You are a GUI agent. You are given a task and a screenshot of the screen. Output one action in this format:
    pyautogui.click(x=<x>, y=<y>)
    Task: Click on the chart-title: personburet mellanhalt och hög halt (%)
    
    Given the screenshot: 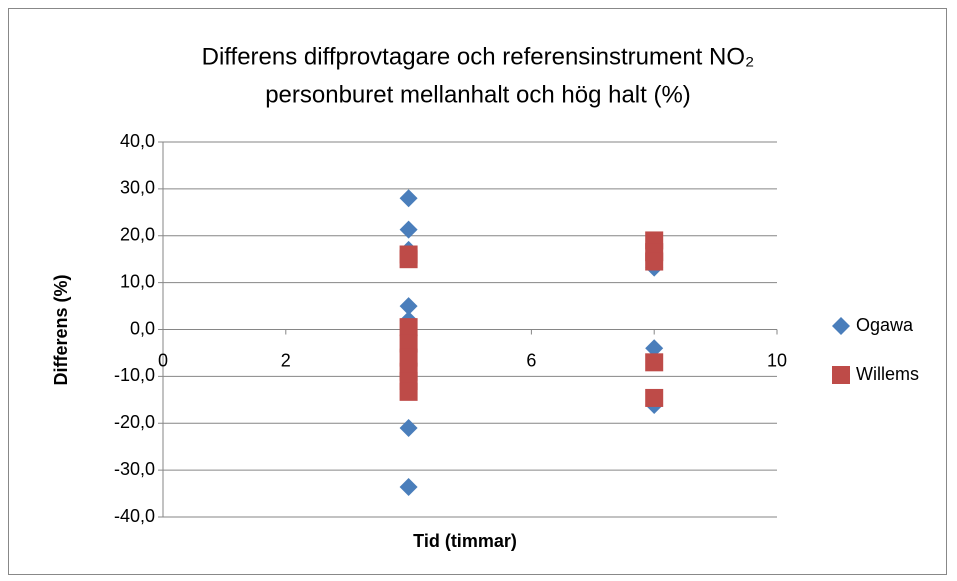 What is the action you would take?
    pyautogui.click(x=478, y=94)
    